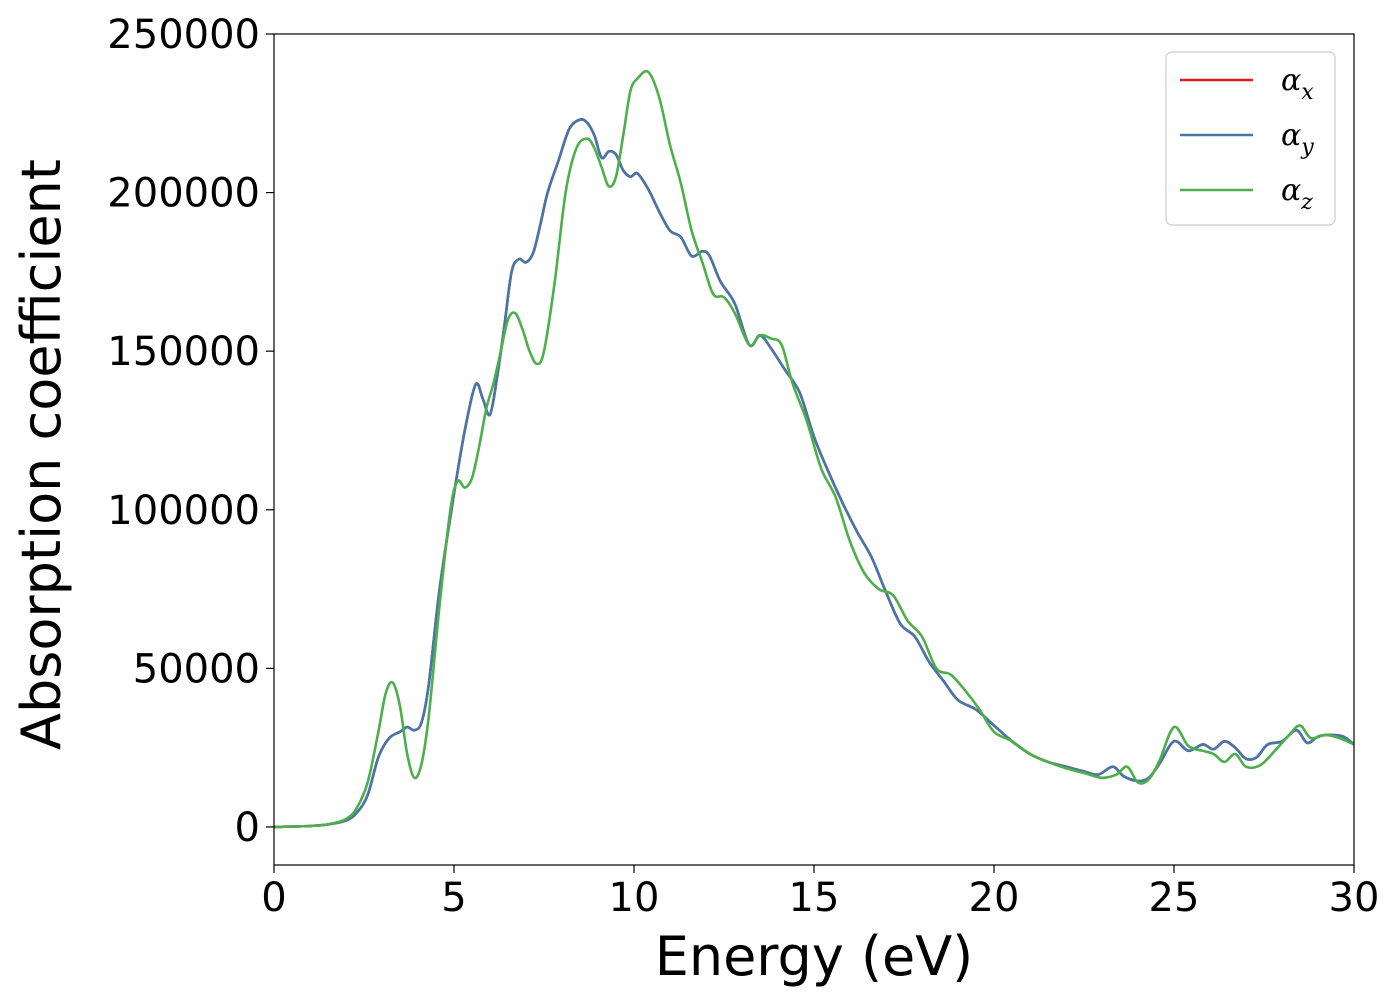 The height and width of the screenshot is (1000, 1400). Describe the element at coordinates (41, 454) in the screenshot. I see `y-axis-label: Absorption coefficient` at that location.